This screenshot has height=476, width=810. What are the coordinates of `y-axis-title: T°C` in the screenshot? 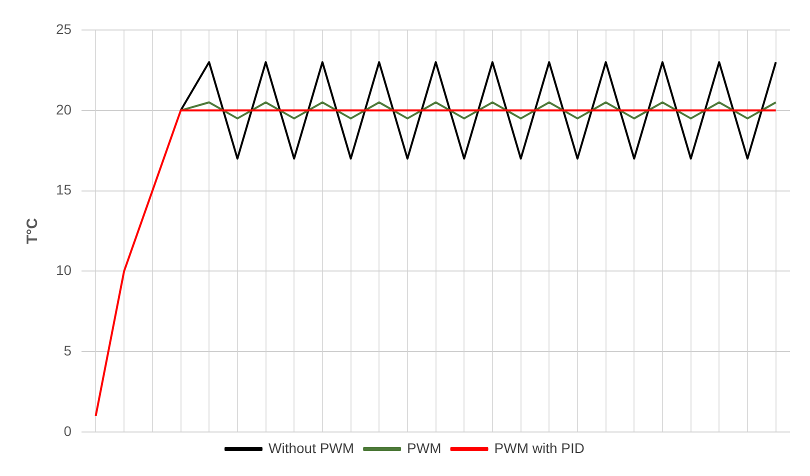 It's located at (33, 231).